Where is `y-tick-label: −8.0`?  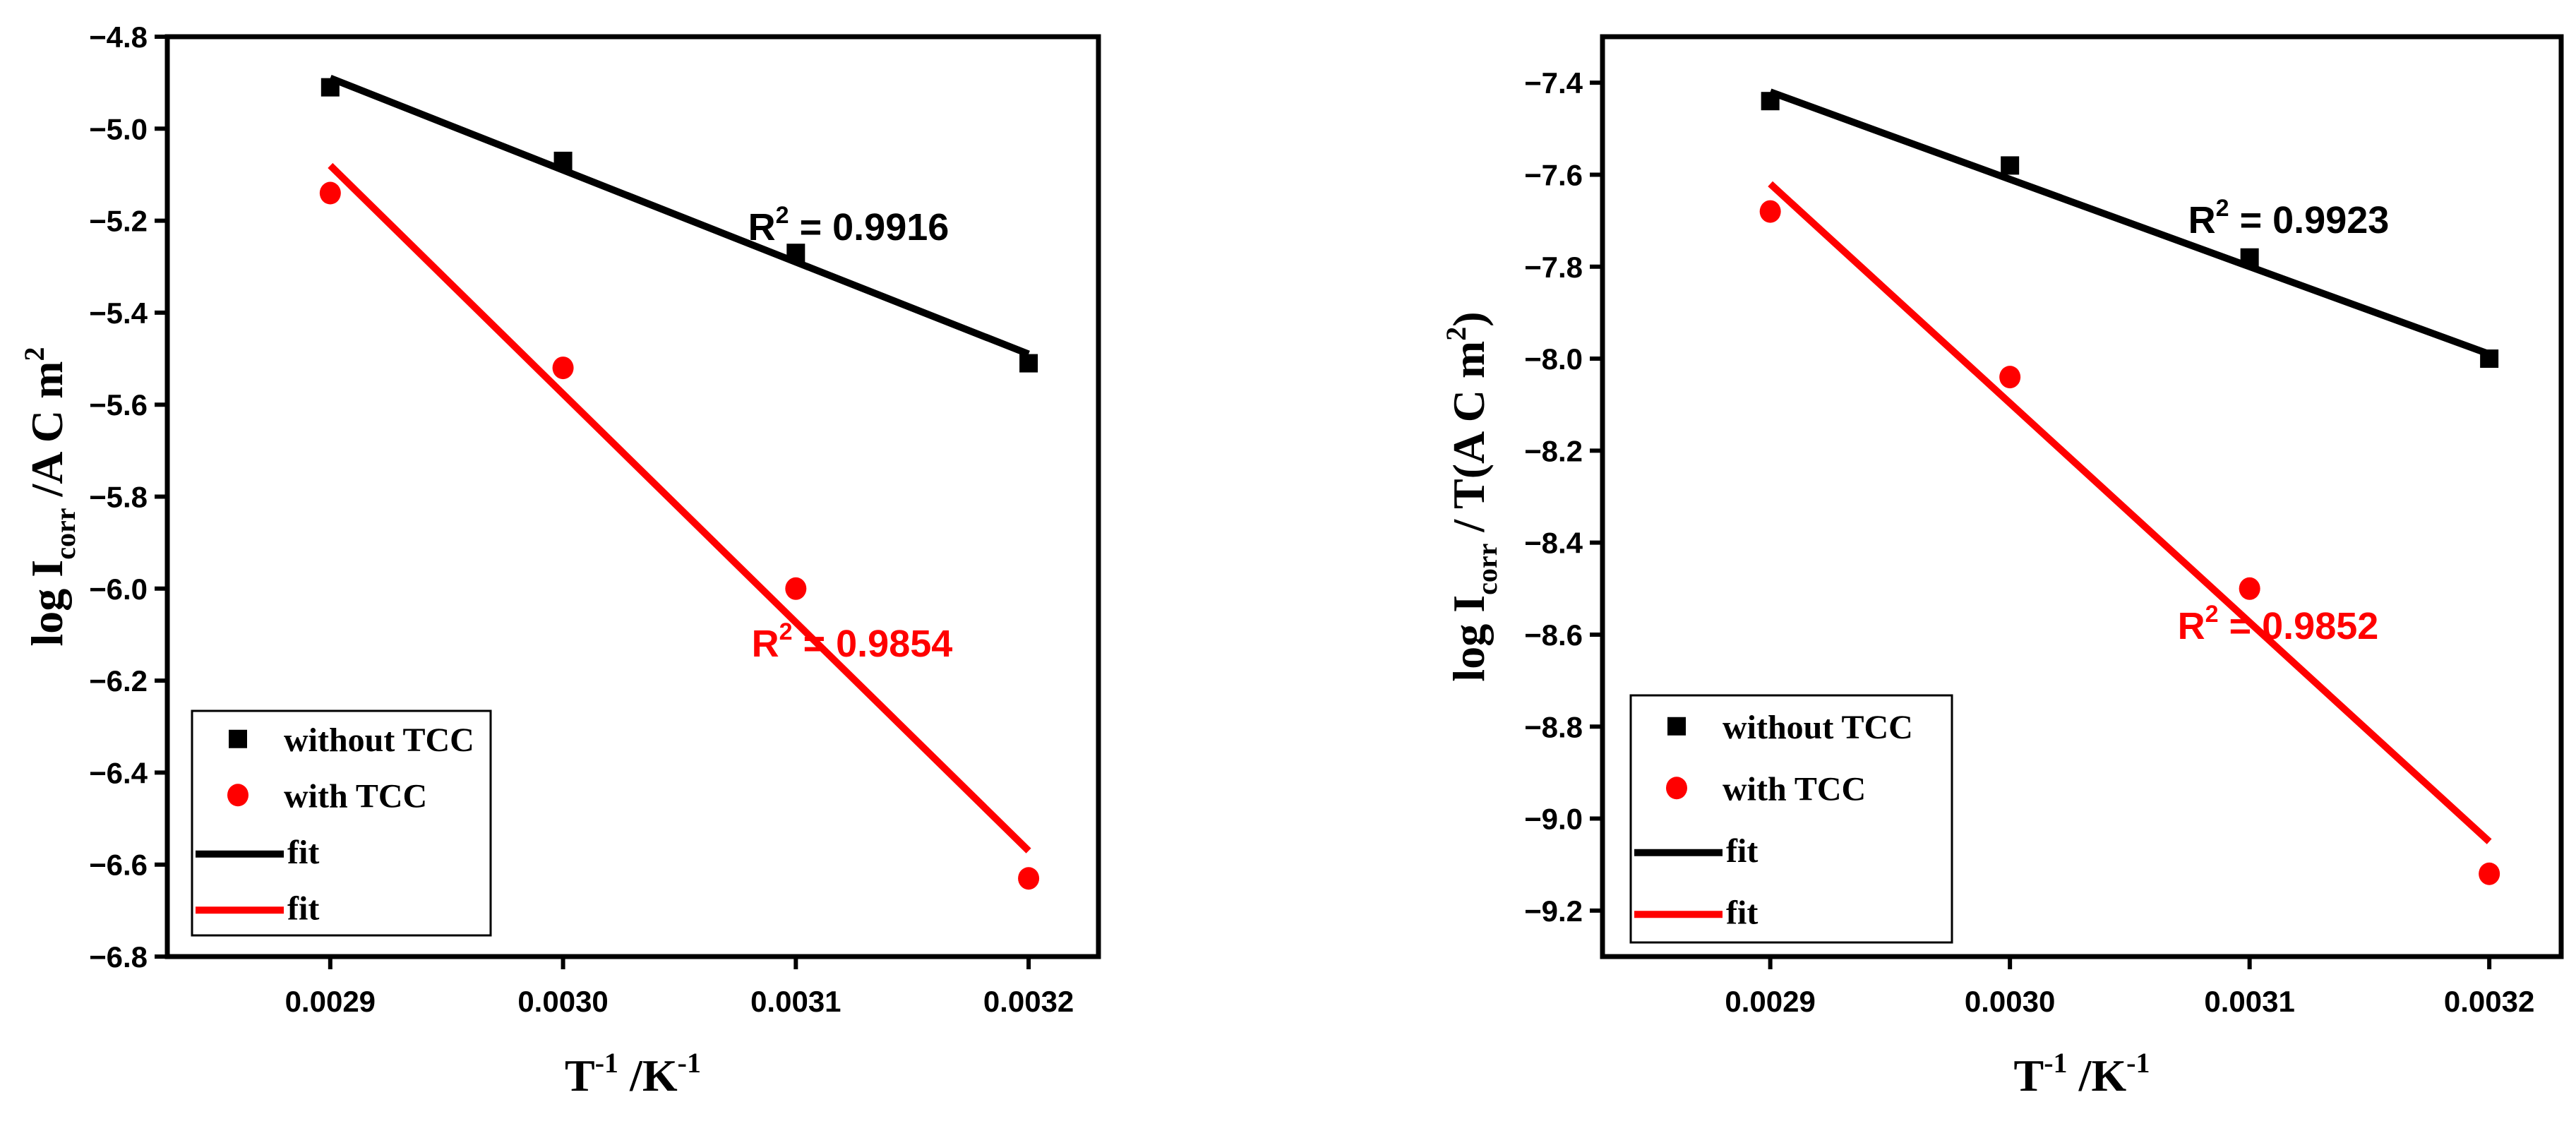
y-tick-label: −8.0 is located at coordinates (1553, 359).